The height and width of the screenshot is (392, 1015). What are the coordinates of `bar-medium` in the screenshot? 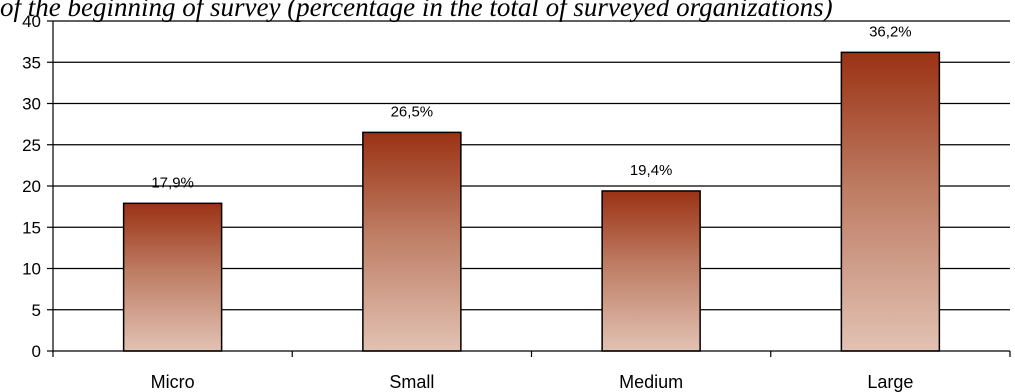 It's located at (651, 271).